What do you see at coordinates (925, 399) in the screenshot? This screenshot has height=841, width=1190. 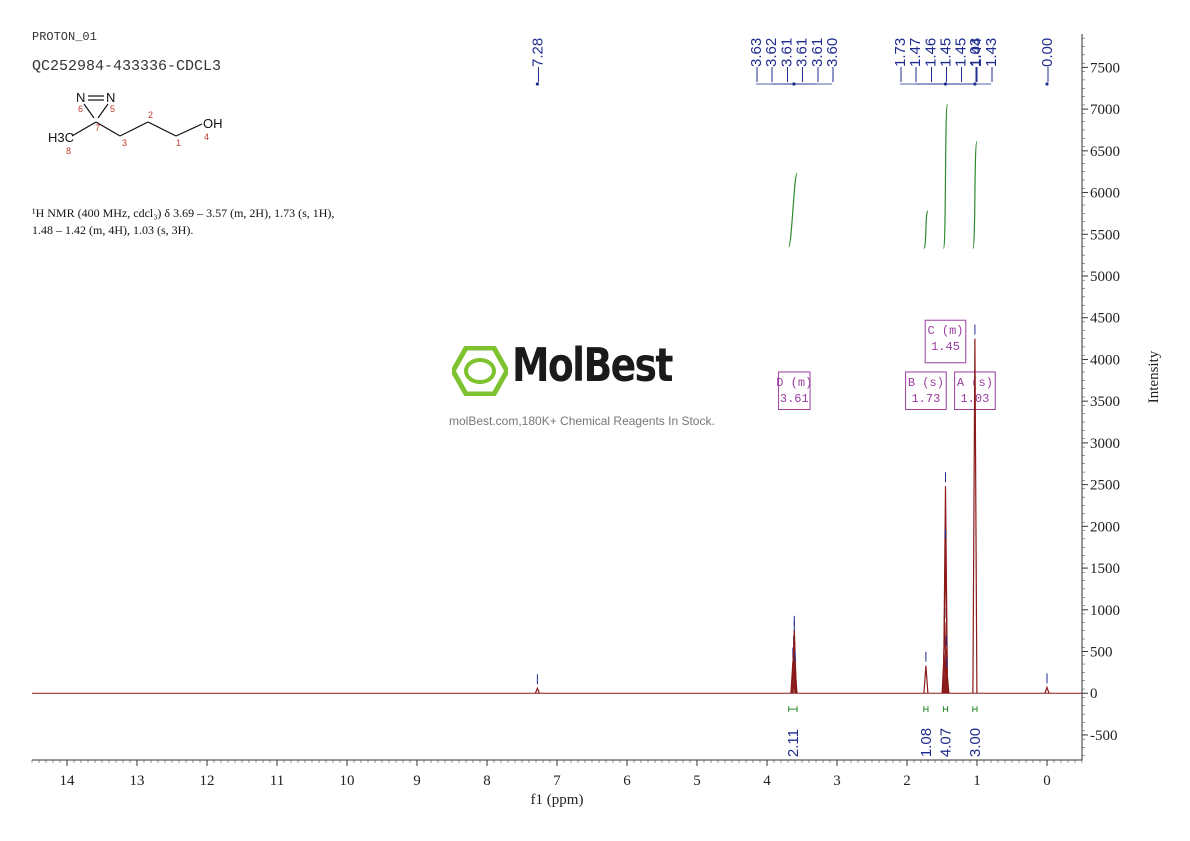 I see `multiplet-shift: 1.73` at bounding box center [925, 399].